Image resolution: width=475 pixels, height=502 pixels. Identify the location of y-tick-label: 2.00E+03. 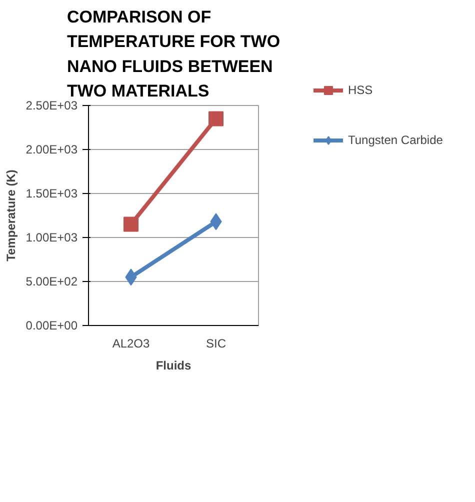
(52, 149).